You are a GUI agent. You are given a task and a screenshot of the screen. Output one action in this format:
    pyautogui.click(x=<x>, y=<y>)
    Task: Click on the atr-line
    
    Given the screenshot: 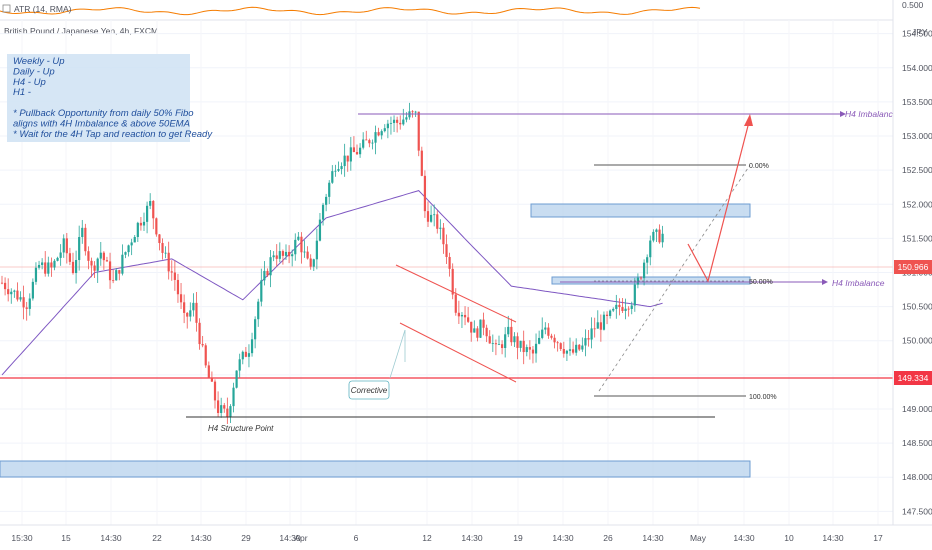 What is the action you would take?
    pyautogui.click(x=350, y=11)
    